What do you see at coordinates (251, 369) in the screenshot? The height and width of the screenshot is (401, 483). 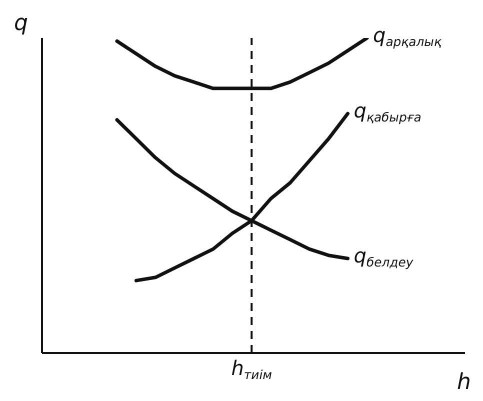 I see `text: h$_{тиім}$` at bounding box center [251, 369].